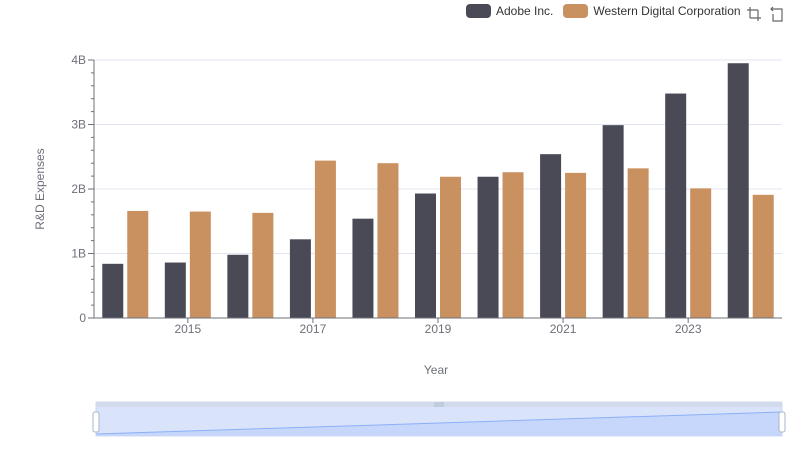 The image size is (800, 461). Describe the element at coordinates (325, 239) in the screenshot. I see `bar-western-digital-2017` at that location.